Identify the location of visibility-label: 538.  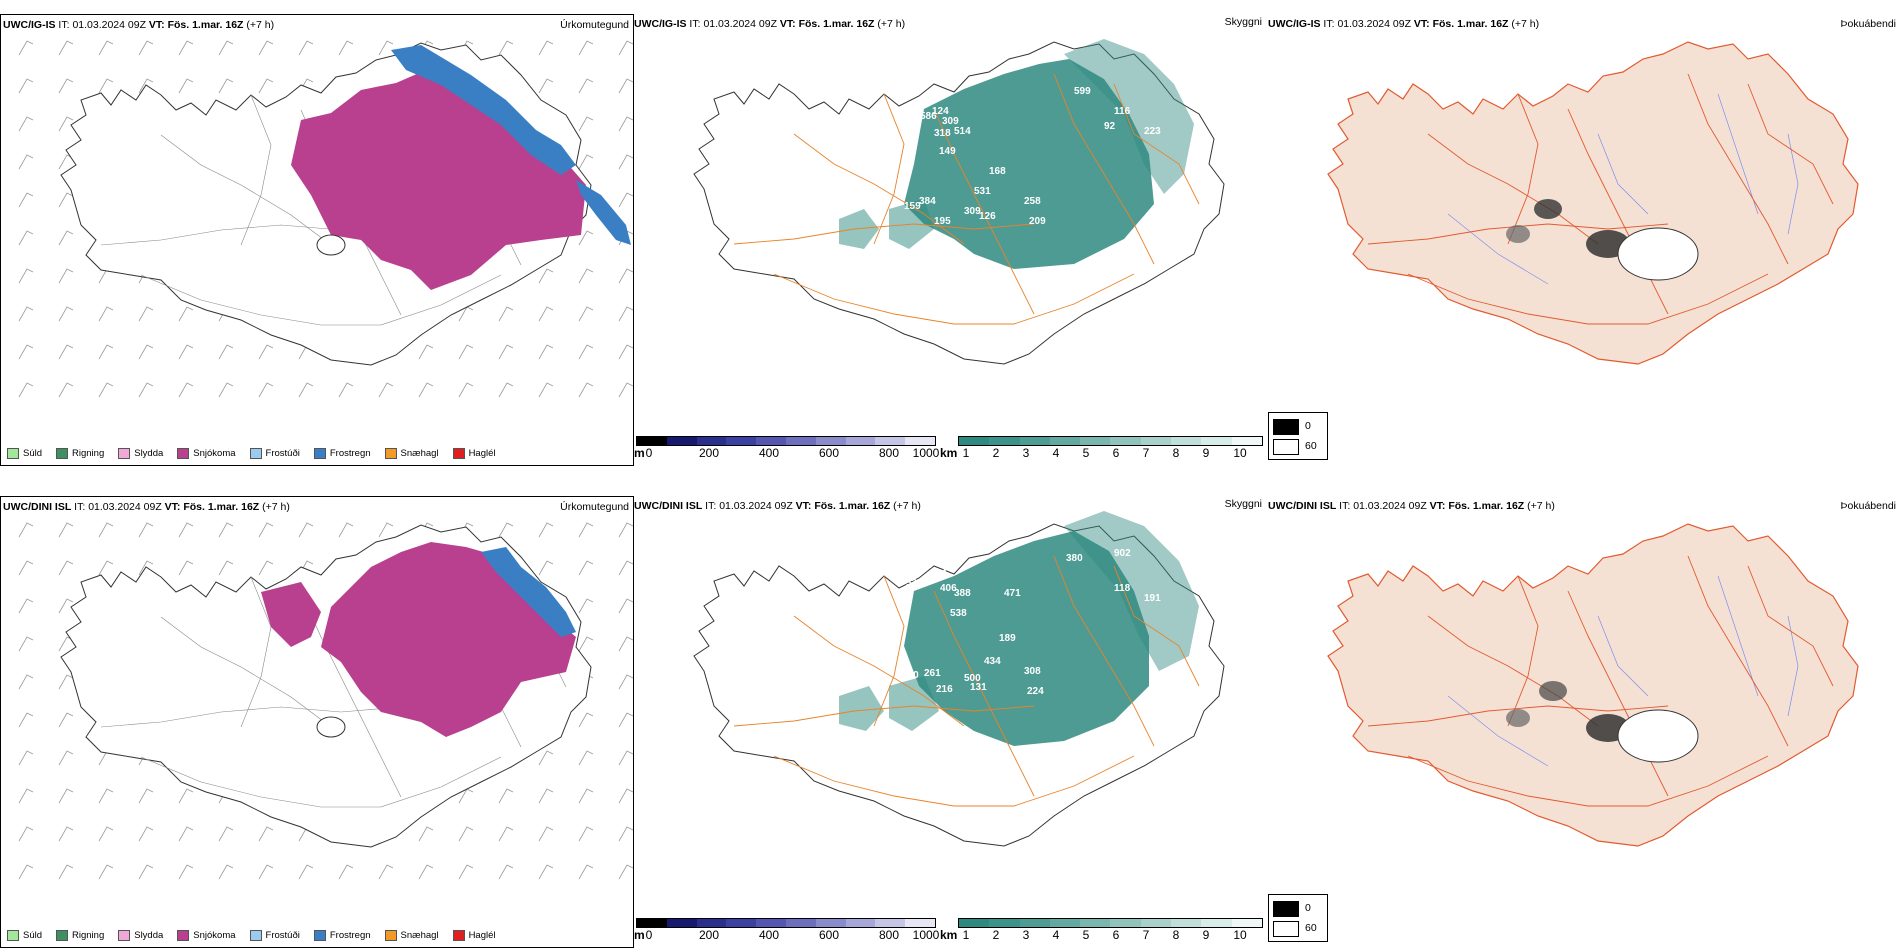
(958, 613).